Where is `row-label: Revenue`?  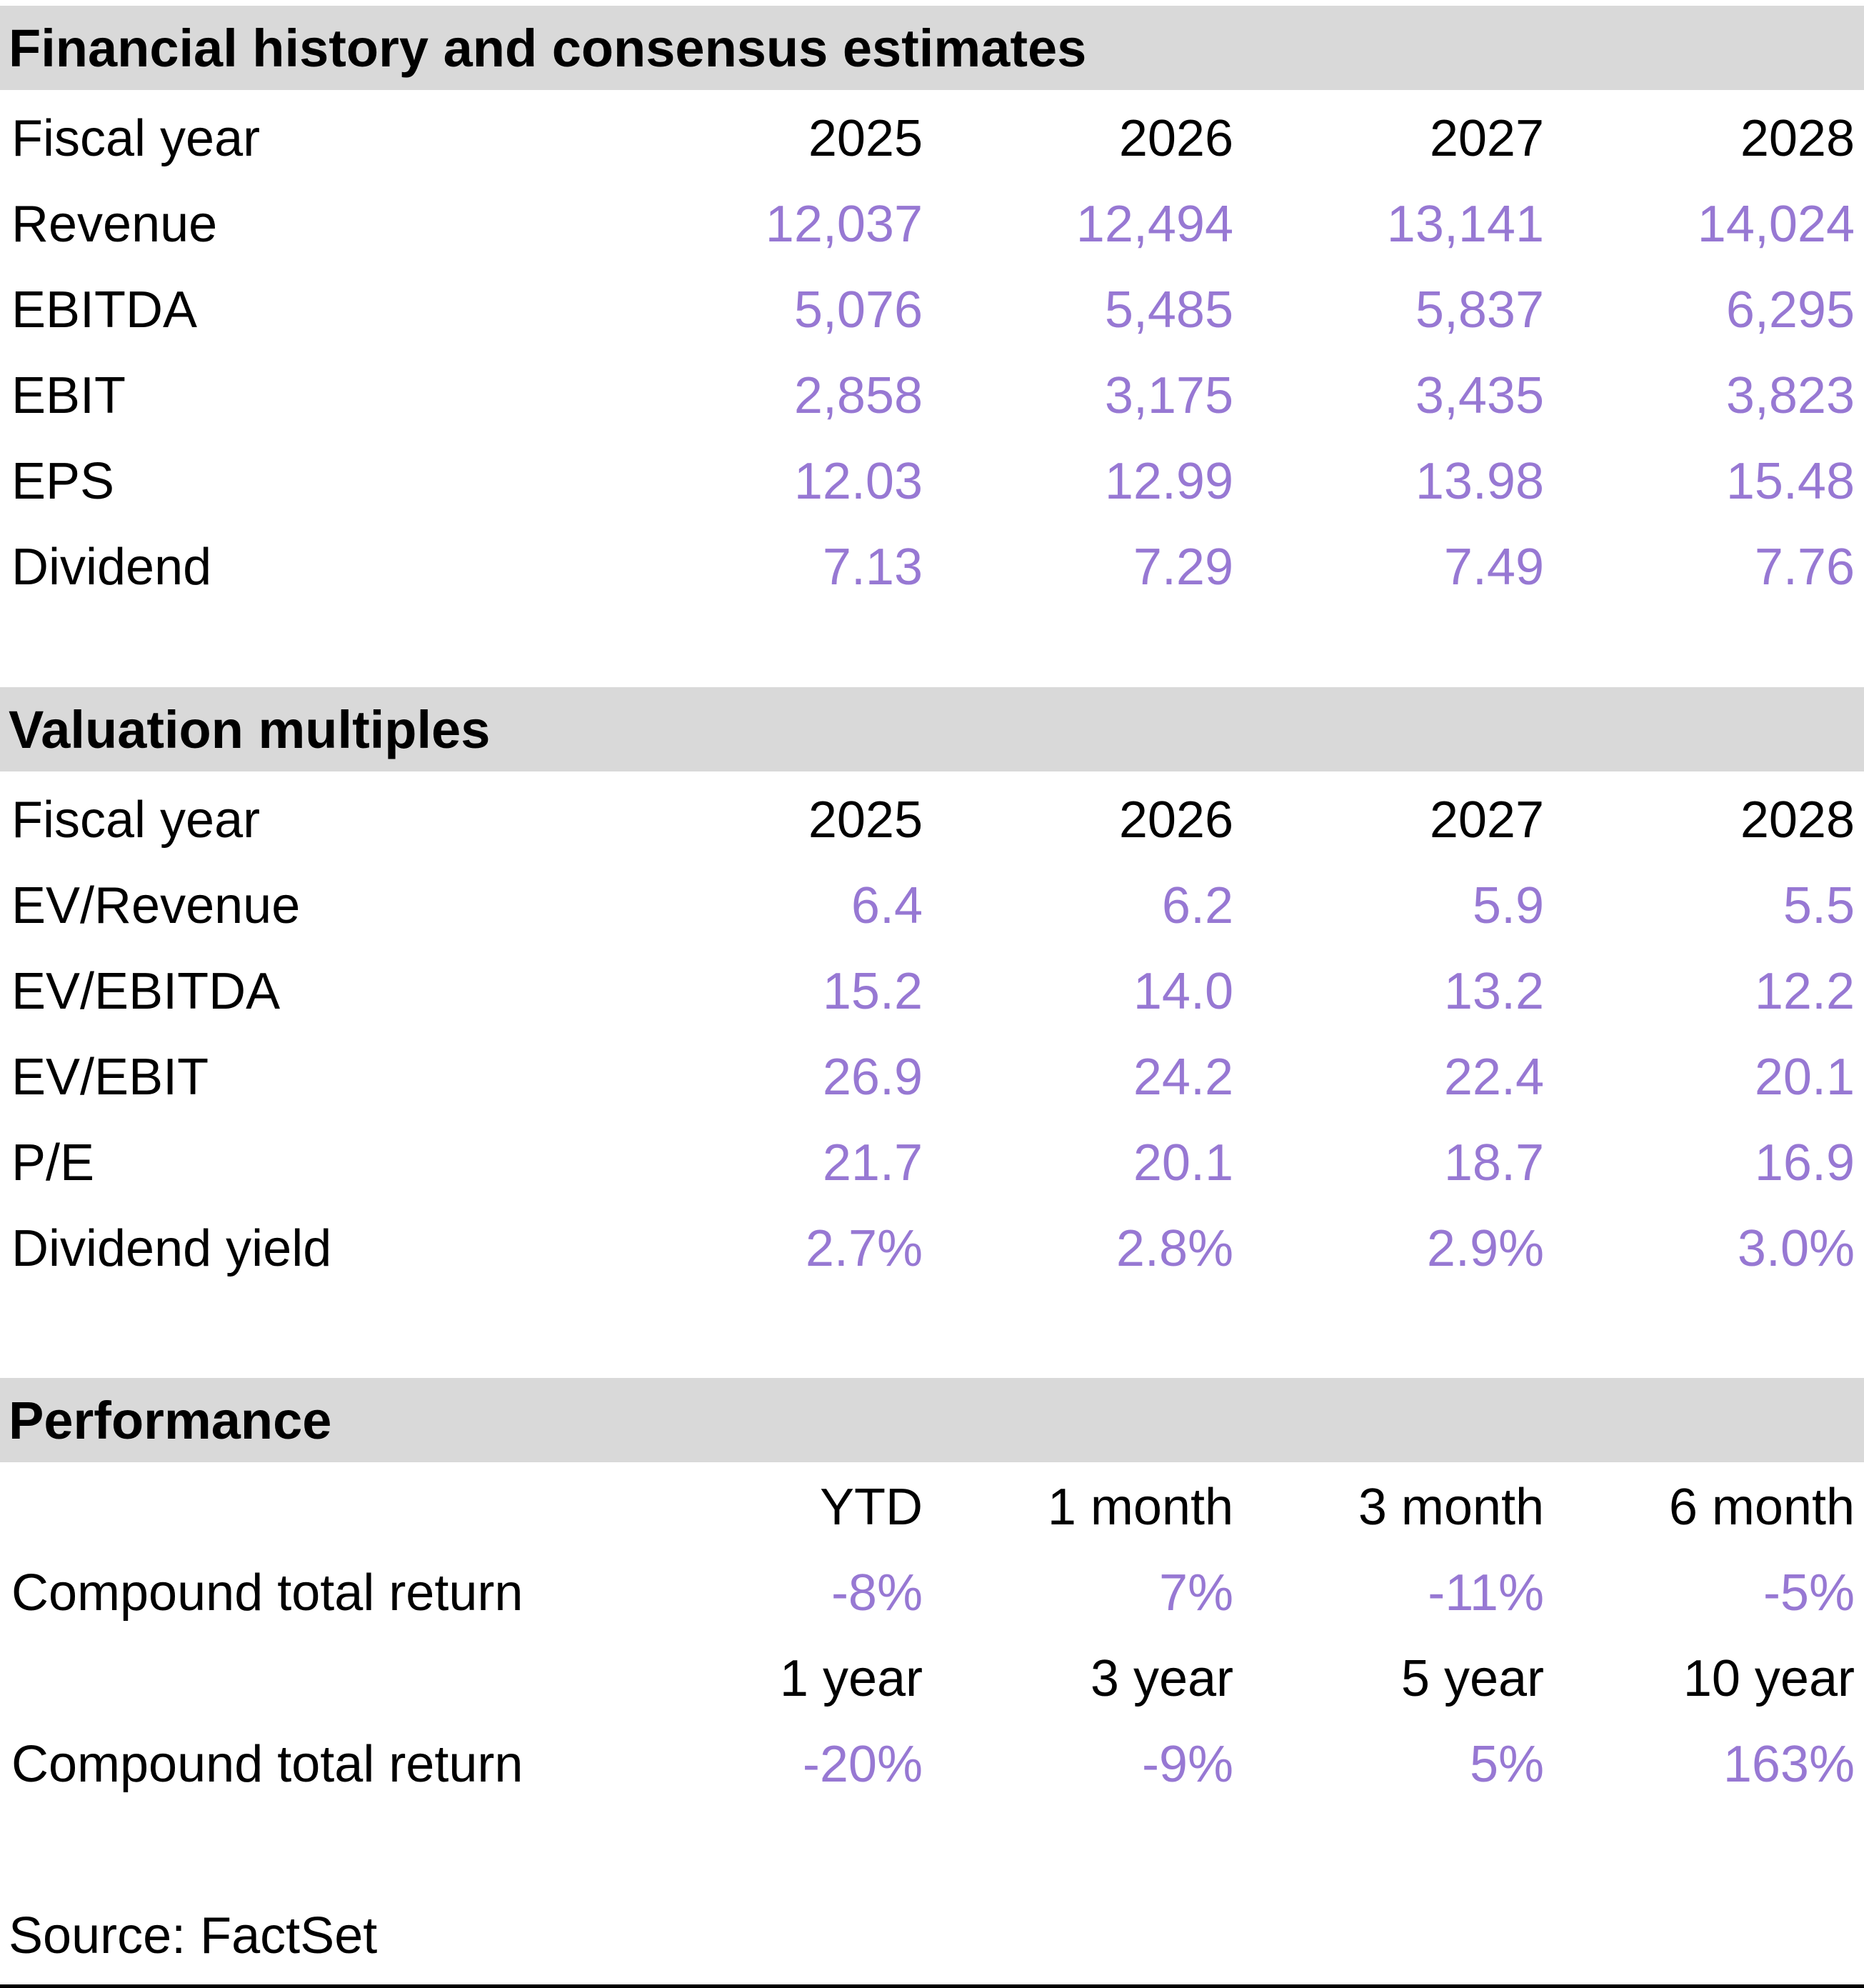
row-label: Revenue is located at coordinates (114, 224).